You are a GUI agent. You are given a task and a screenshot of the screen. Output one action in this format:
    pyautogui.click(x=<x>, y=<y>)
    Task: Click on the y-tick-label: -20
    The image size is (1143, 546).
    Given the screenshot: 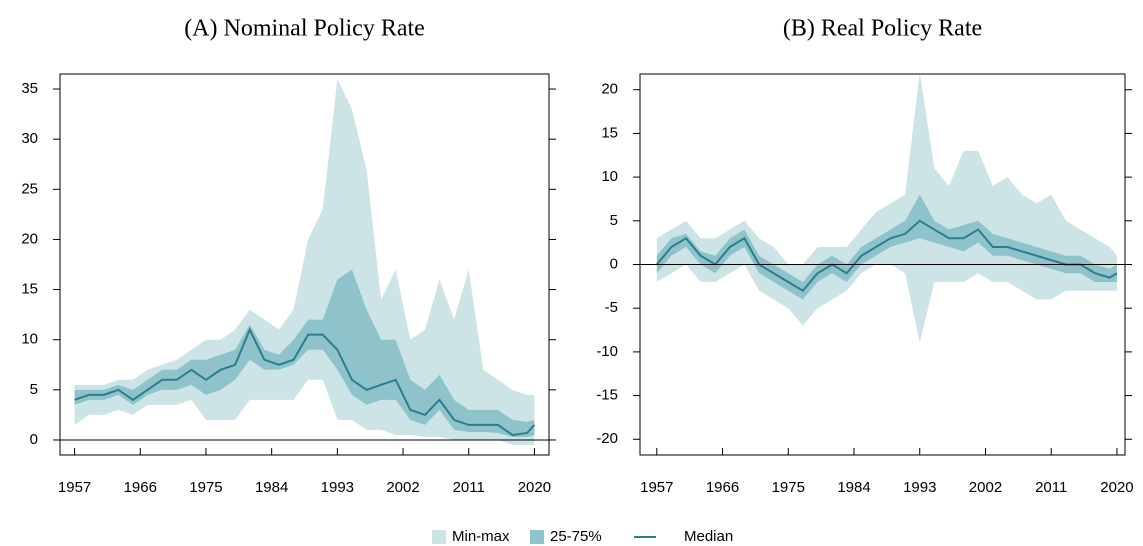 What is the action you would take?
    pyautogui.click(x=607, y=438)
    